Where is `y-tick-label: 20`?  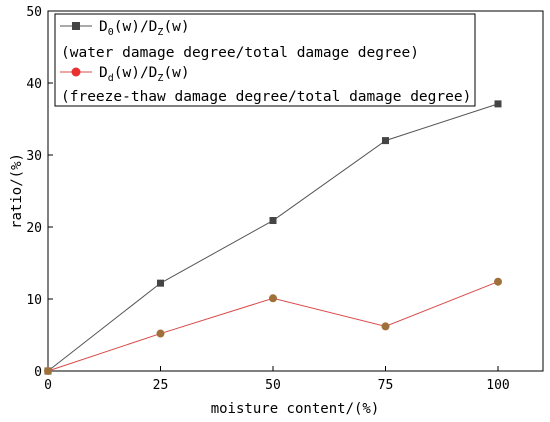 y-tick-label: 20 is located at coordinates (34, 228).